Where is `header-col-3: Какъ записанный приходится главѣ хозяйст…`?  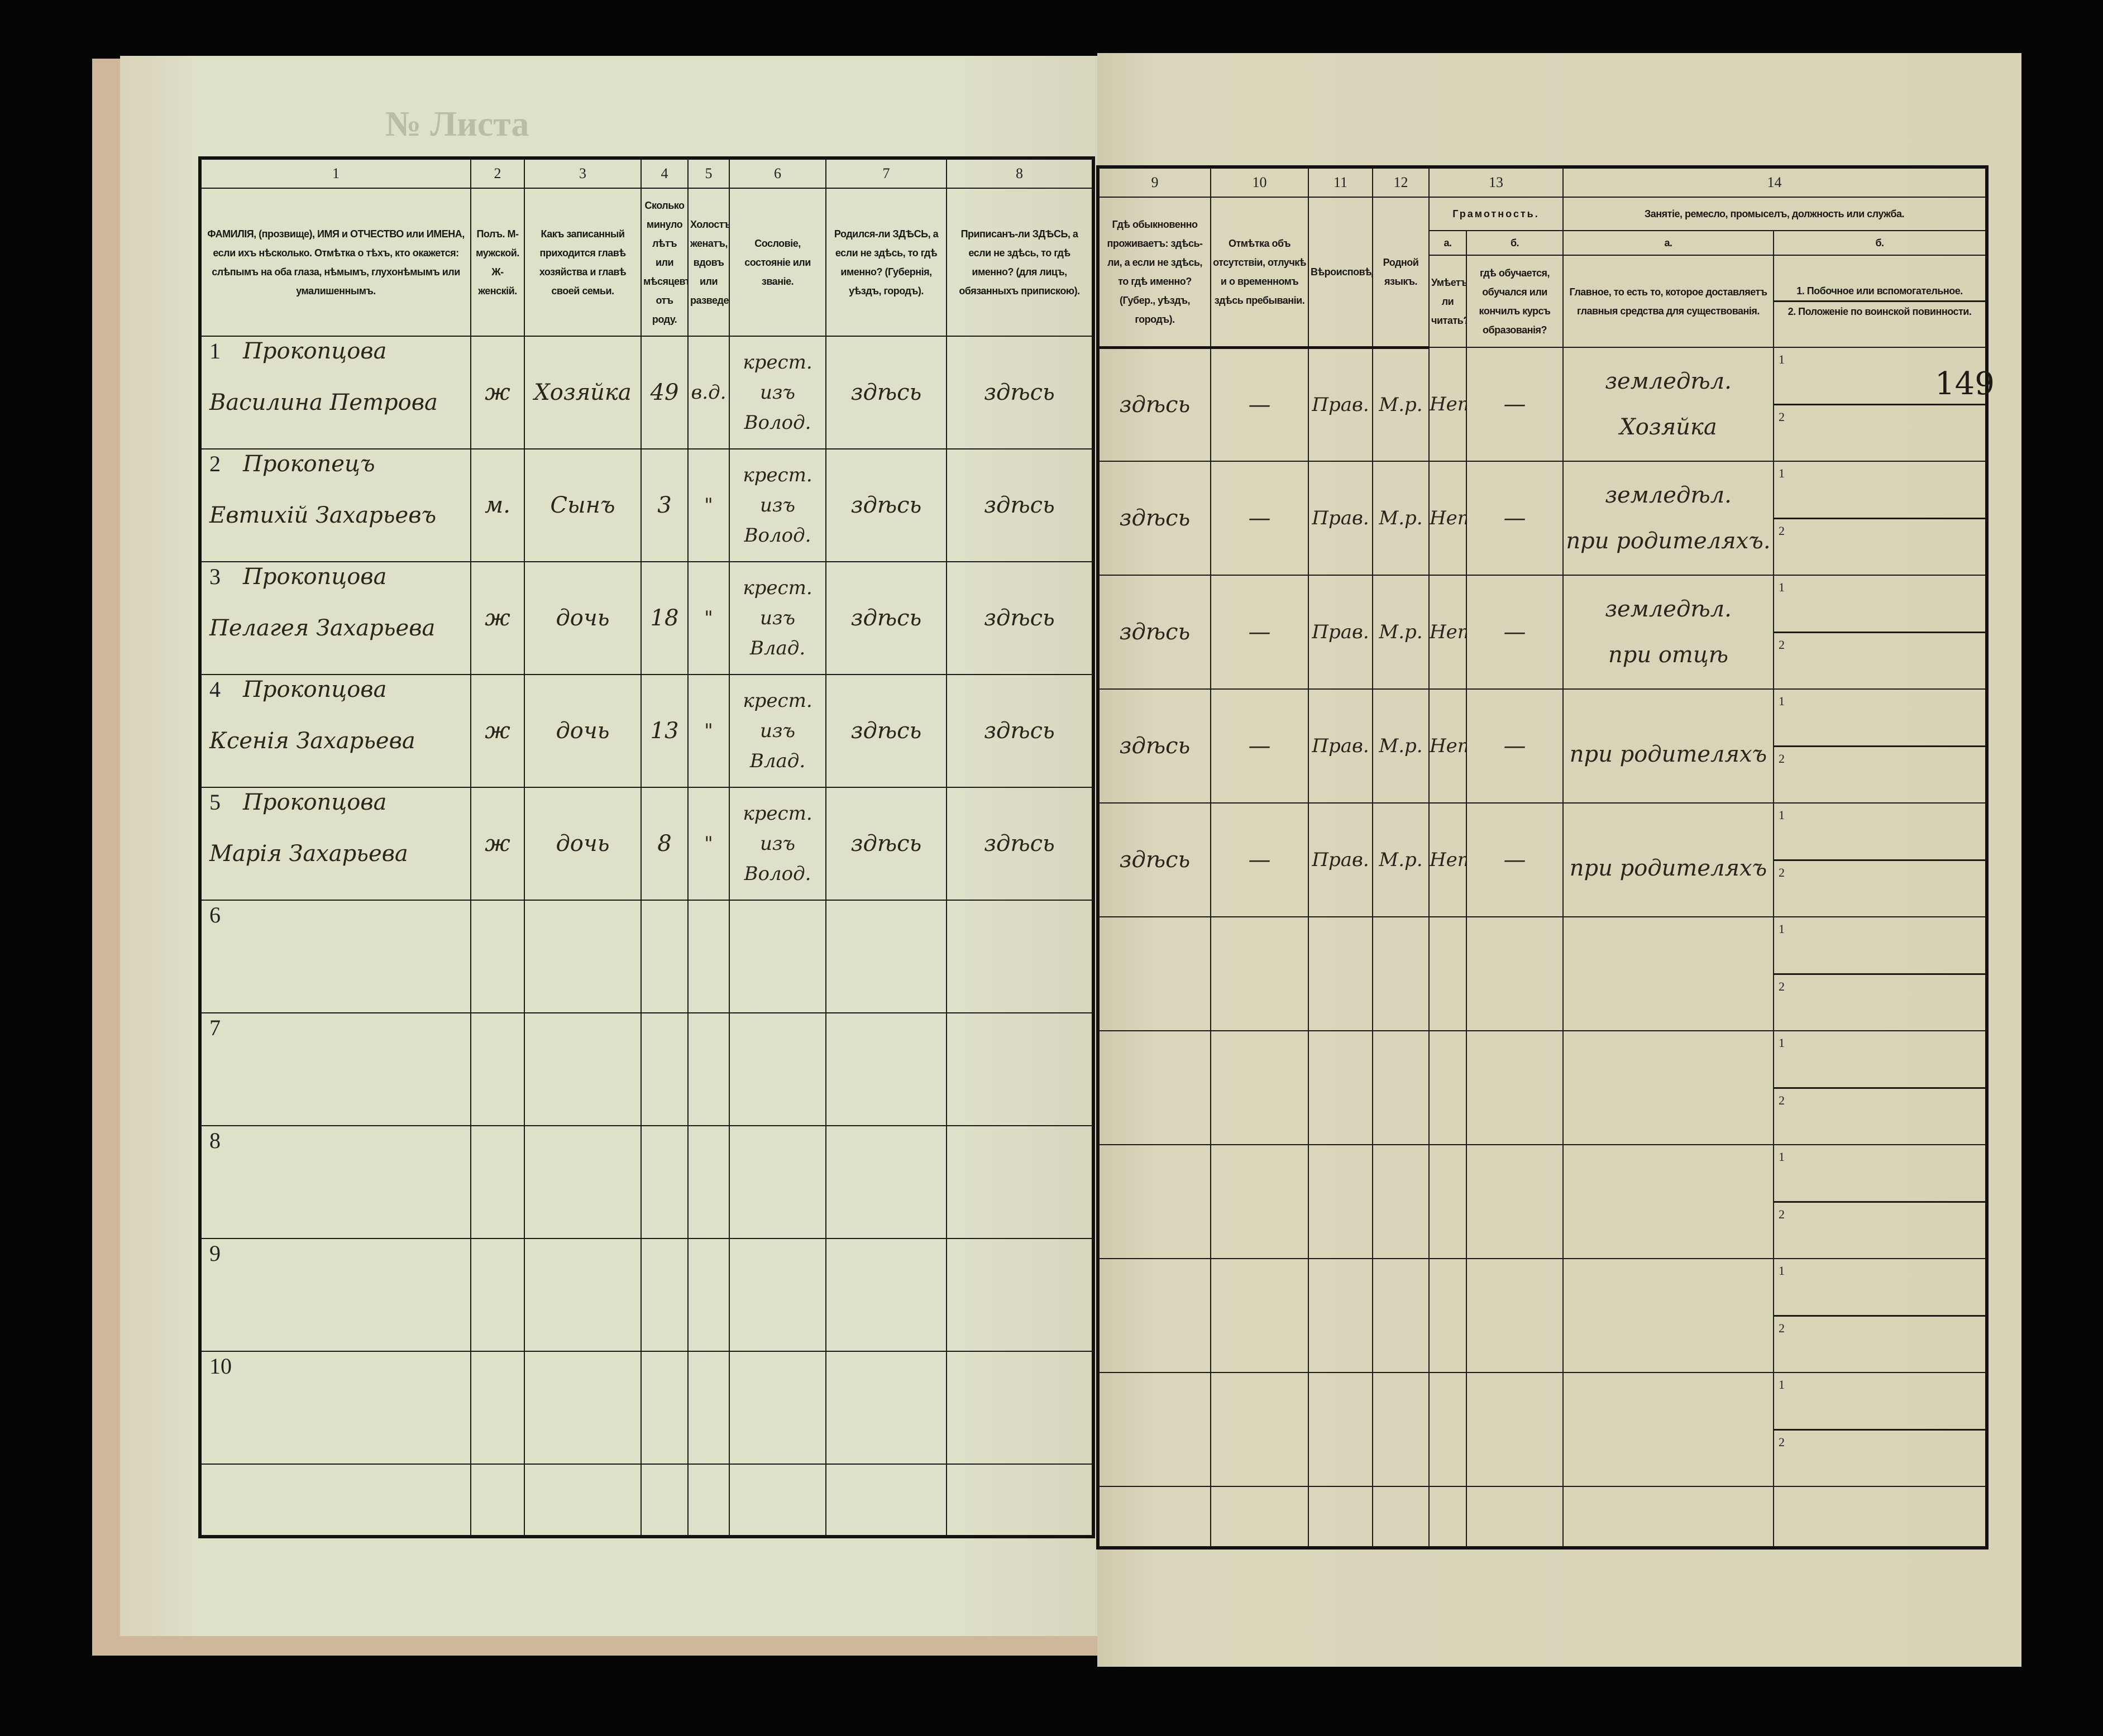 header-col-3: Какъ записанный приходится главѣ хозяйст… is located at coordinates (583, 262).